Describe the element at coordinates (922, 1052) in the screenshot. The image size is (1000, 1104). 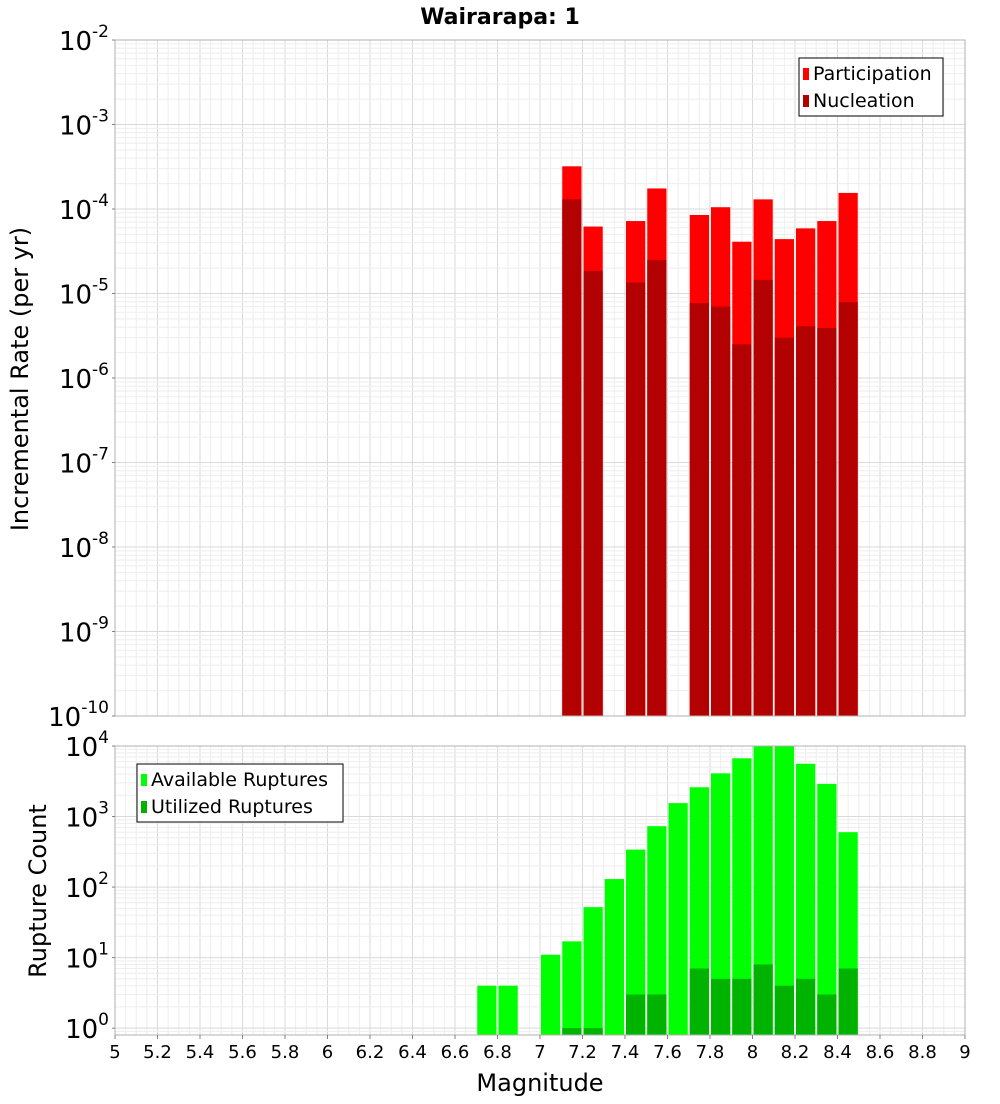
I see `x-tick-label: 8.8` at that location.